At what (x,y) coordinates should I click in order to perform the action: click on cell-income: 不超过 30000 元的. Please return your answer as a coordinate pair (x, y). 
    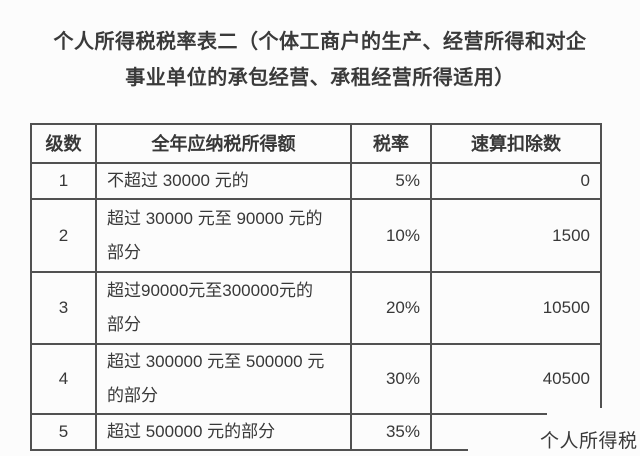
    Looking at the image, I should click on (223, 181).